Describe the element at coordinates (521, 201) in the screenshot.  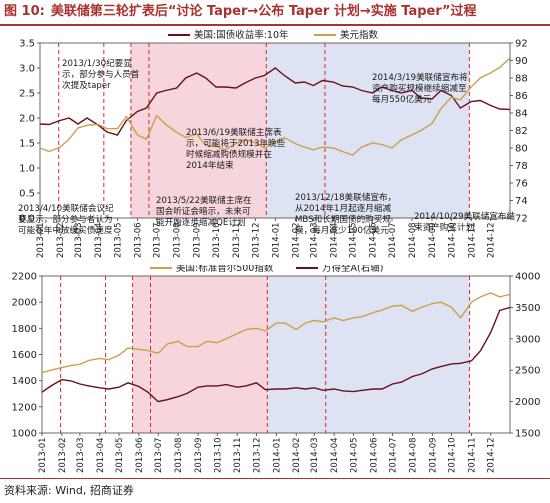
I see `right-tick-label: 74` at that location.